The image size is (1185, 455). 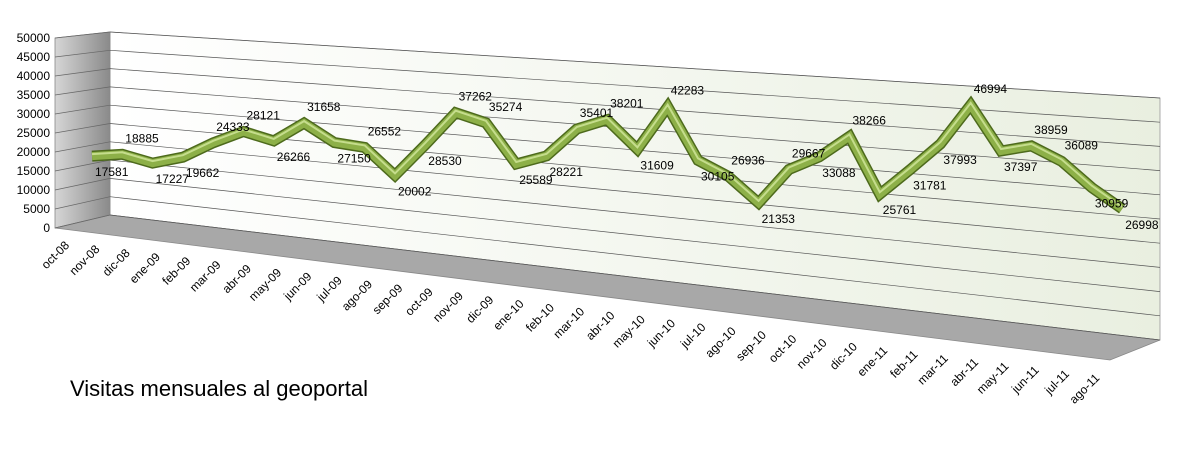 What do you see at coordinates (661, 333) in the screenshot?
I see `x-tick-label: jun-10` at bounding box center [661, 333].